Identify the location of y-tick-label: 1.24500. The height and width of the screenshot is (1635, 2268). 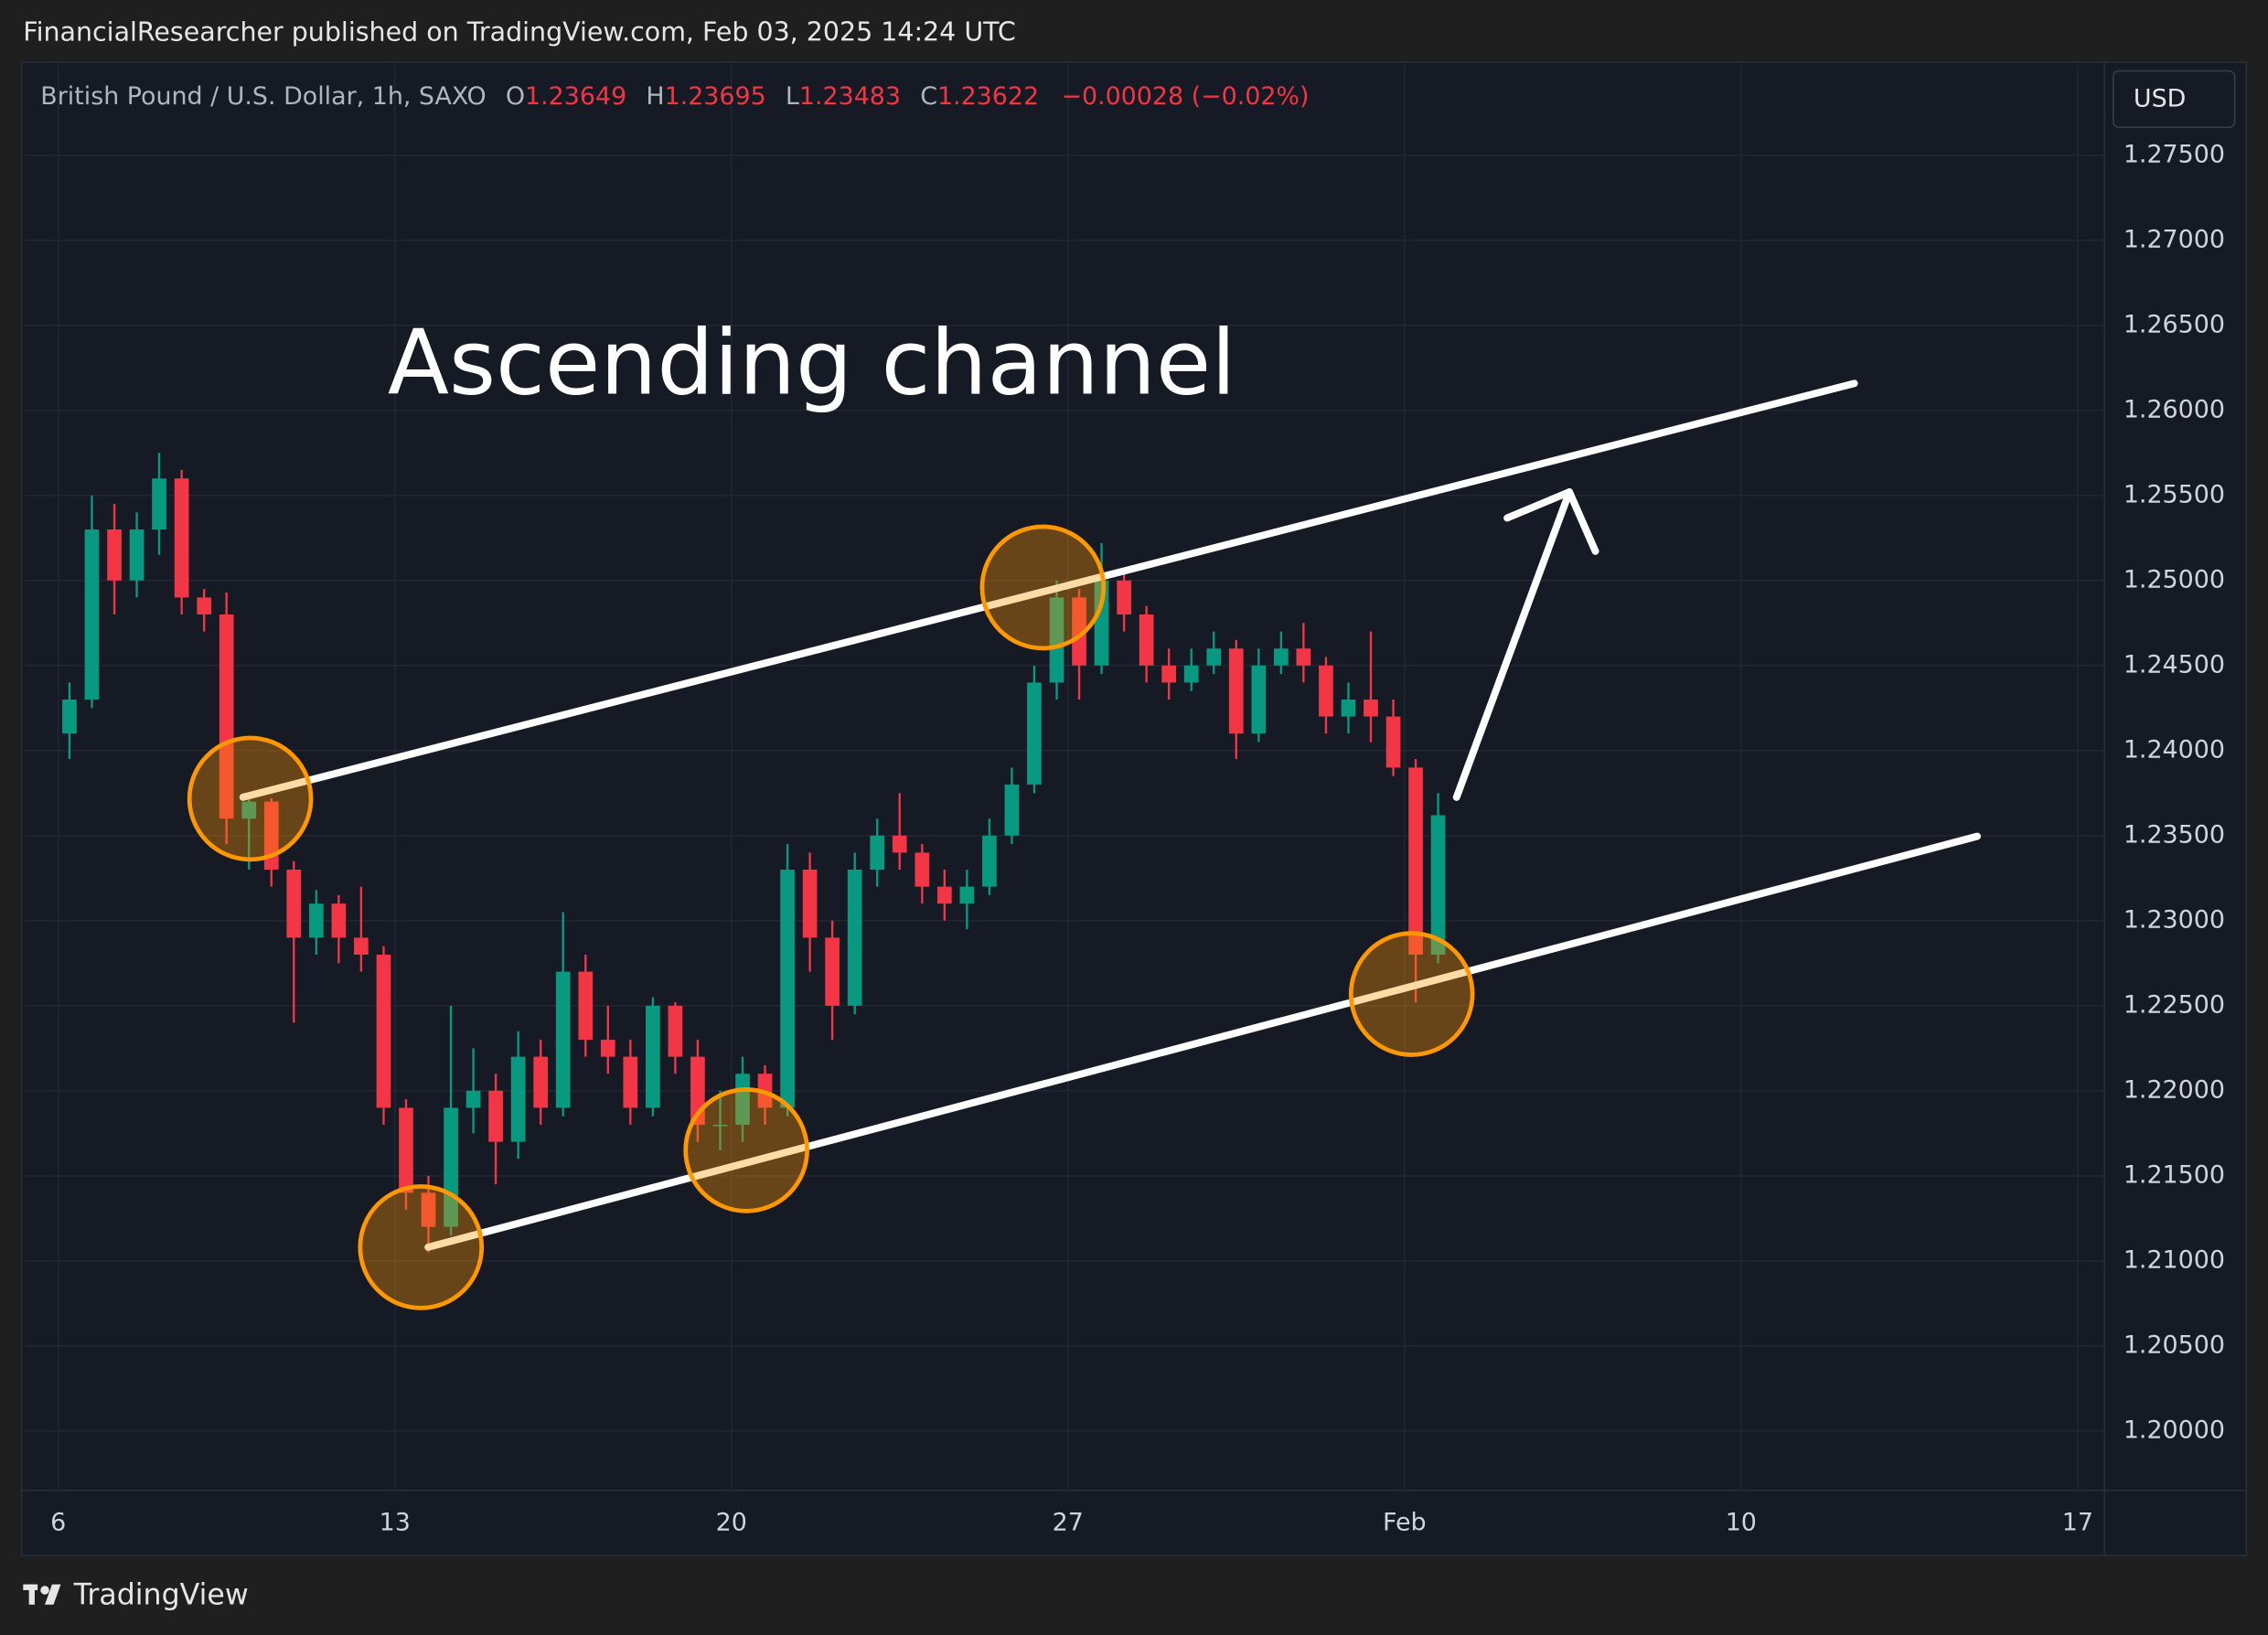
(2174, 665).